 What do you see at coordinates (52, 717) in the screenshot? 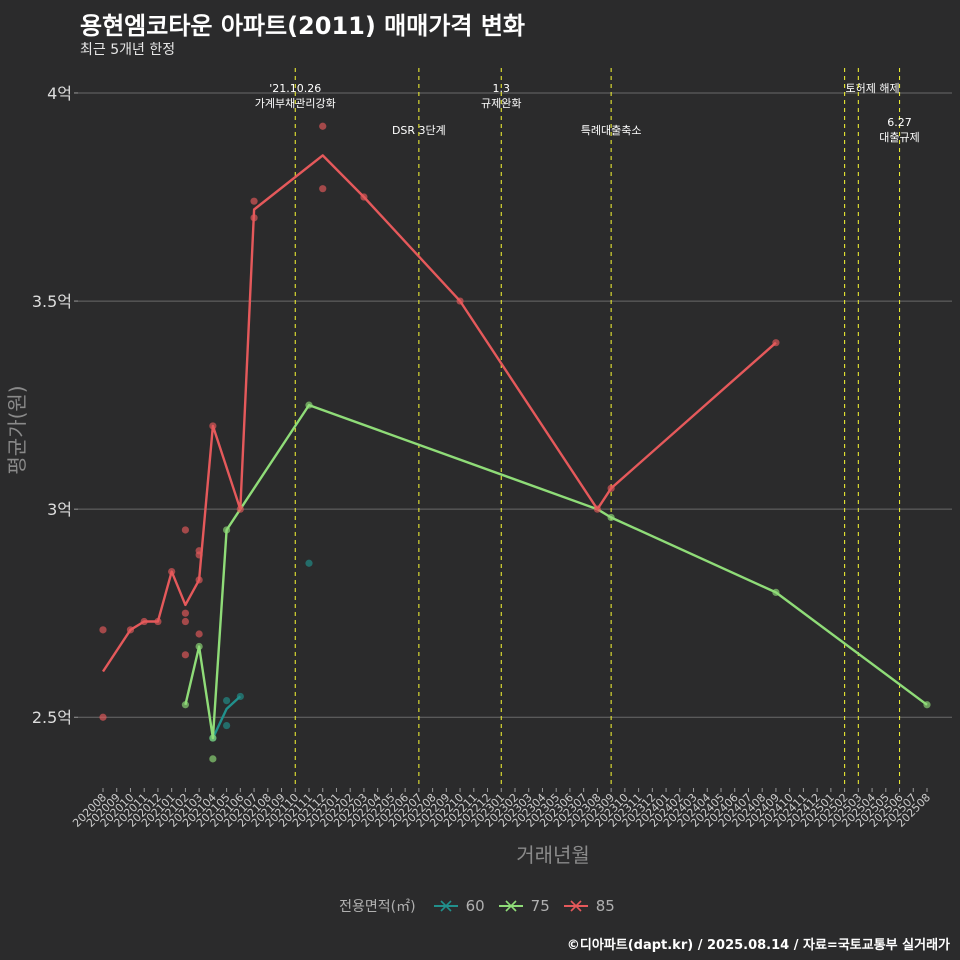
I see `y-tick-label: 2.5억` at bounding box center [52, 717].